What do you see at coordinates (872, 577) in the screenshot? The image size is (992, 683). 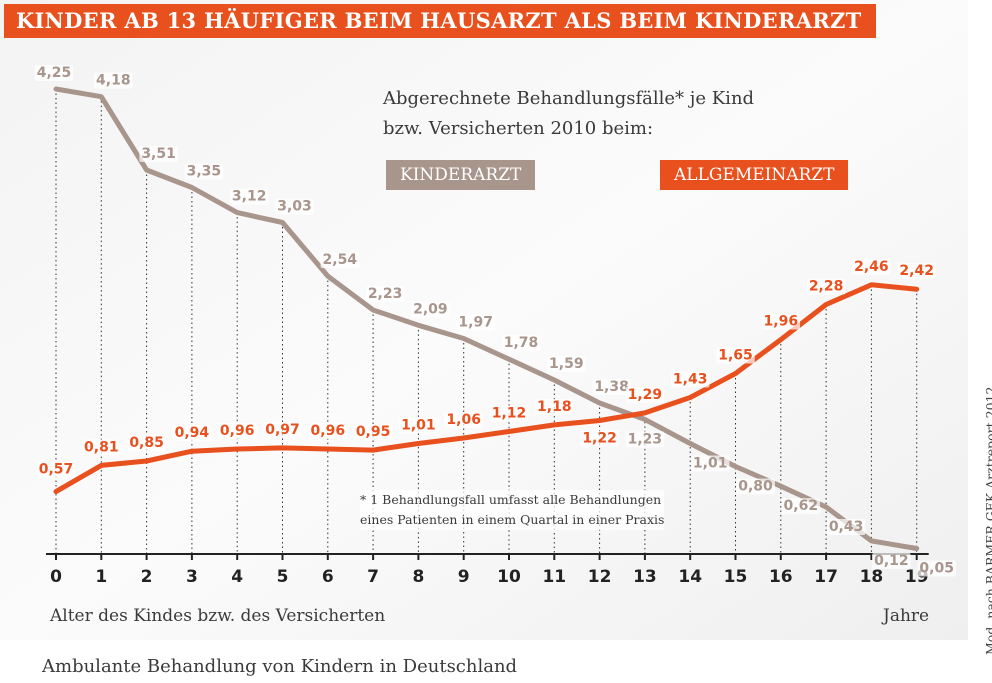 I see `x-tick-label-18: 18` at bounding box center [872, 577].